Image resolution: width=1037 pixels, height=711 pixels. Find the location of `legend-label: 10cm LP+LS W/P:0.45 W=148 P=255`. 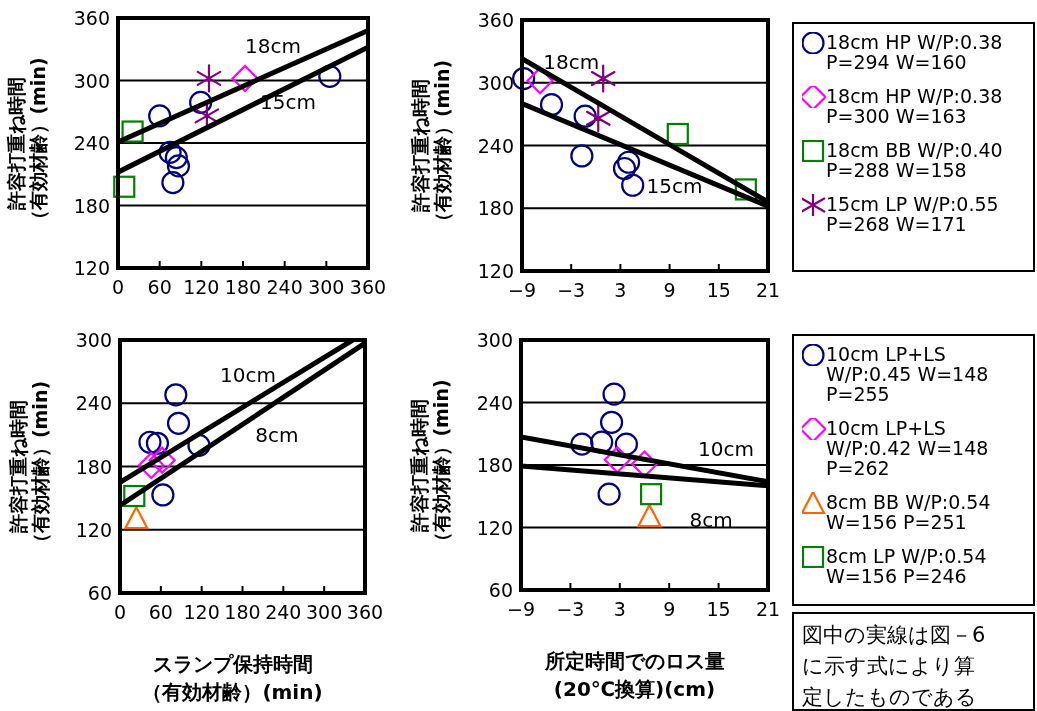

legend-label: 10cm LP+LS W/P:0.45 W=148 P=255 is located at coordinates (908, 374).